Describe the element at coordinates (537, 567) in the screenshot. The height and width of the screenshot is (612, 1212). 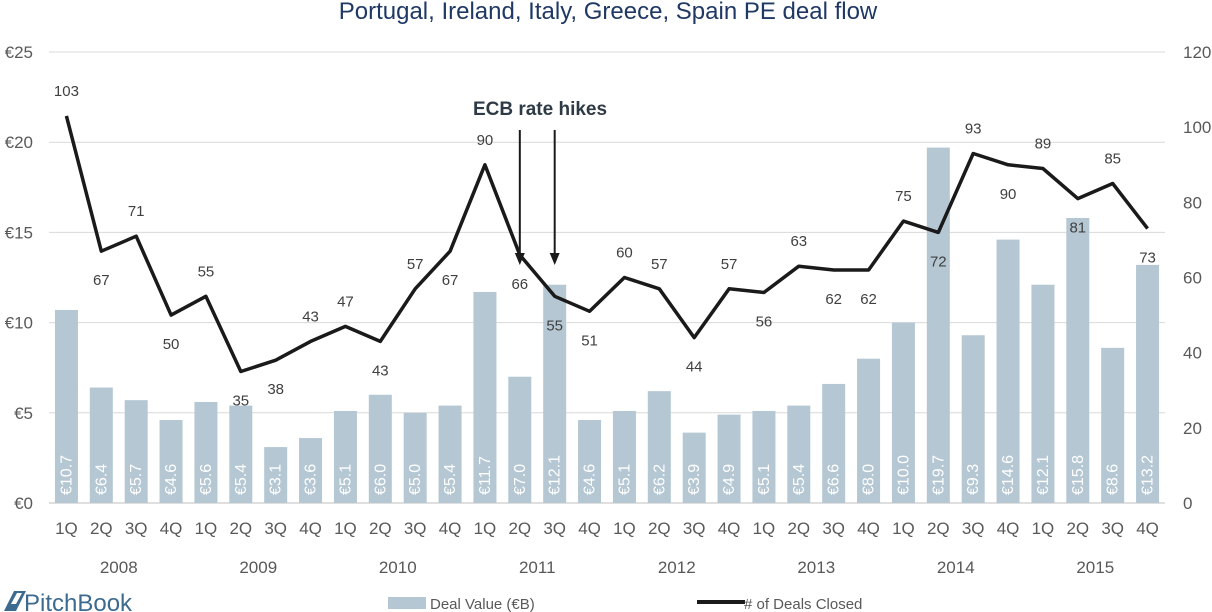
I see `year-tick-label: 2011` at that location.